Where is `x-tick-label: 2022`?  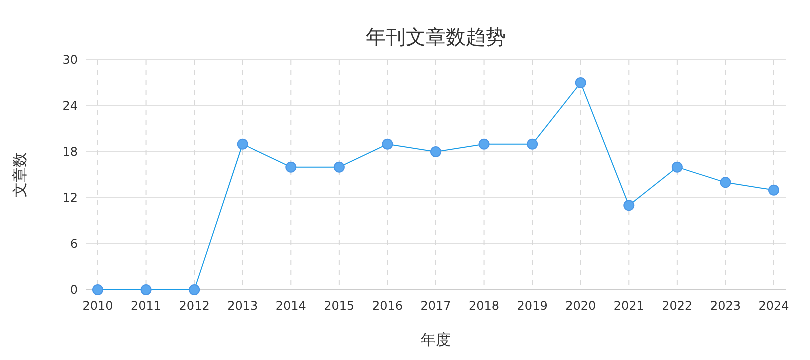
x-tick-label: 2022 is located at coordinates (677, 306).